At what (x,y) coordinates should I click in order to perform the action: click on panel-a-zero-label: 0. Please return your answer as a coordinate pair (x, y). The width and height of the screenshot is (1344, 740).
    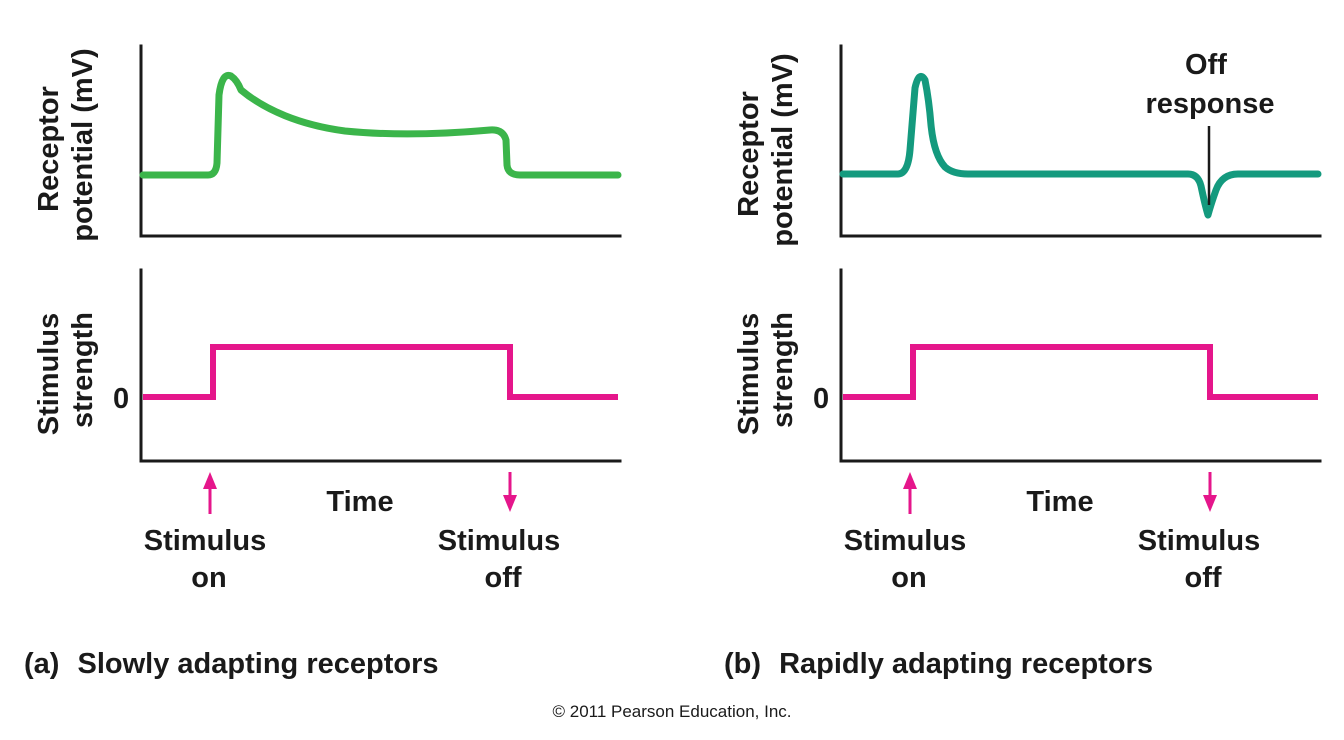
    Looking at the image, I should click on (121, 399).